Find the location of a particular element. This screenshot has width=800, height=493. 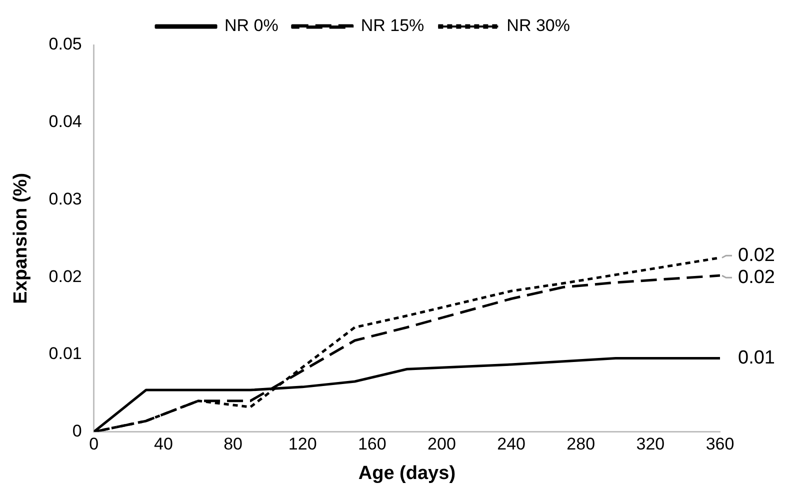

y-tick-label: 0 is located at coordinates (77, 430).